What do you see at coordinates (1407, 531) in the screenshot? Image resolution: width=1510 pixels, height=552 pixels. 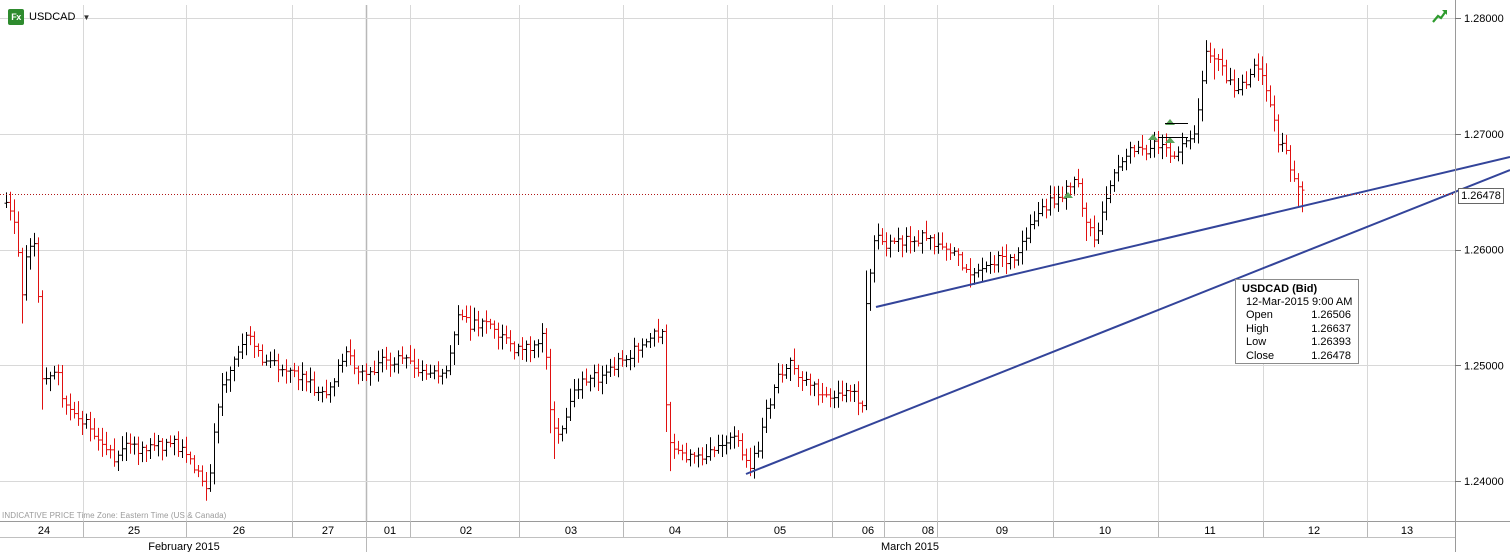 I see `x-tick-label: 13` at bounding box center [1407, 531].